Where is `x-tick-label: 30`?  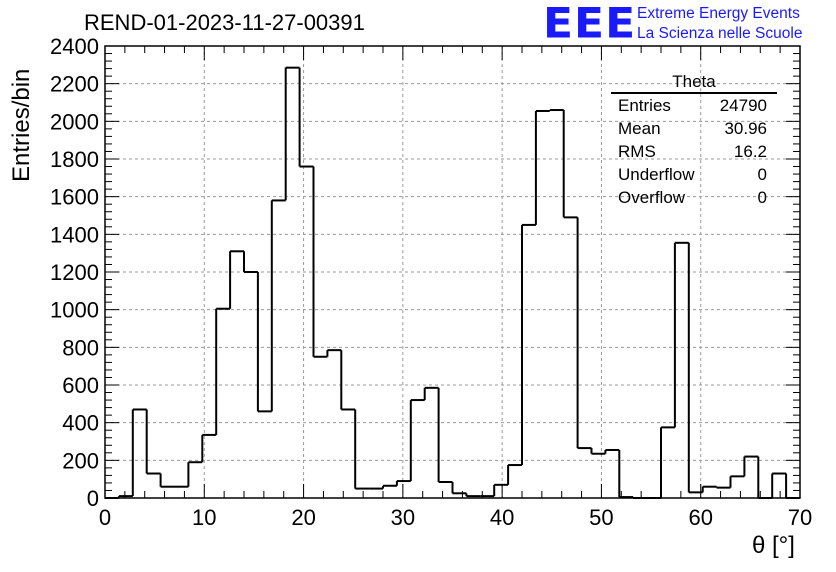
x-tick-label: 30 is located at coordinates (403, 517).